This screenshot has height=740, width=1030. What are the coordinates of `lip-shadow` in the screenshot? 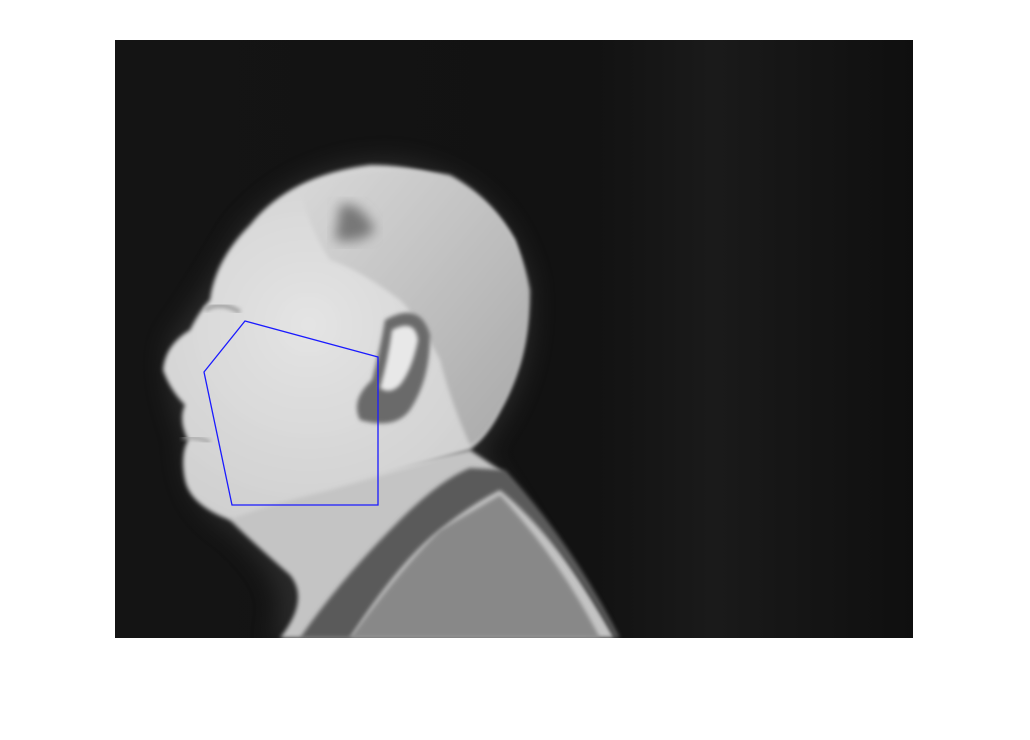 It's located at (196, 440).